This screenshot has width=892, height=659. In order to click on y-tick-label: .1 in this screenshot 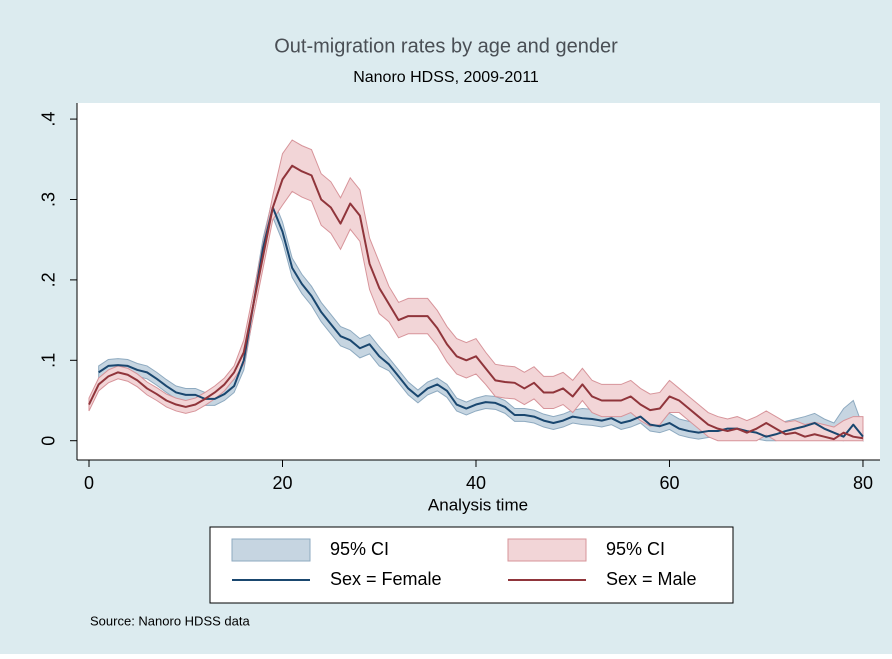, I will do `click(49, 360)`.